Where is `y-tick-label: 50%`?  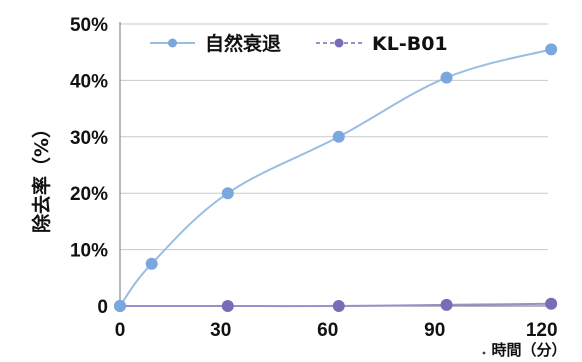 y-tick-label: 50% is located at coordinates (89, 25).